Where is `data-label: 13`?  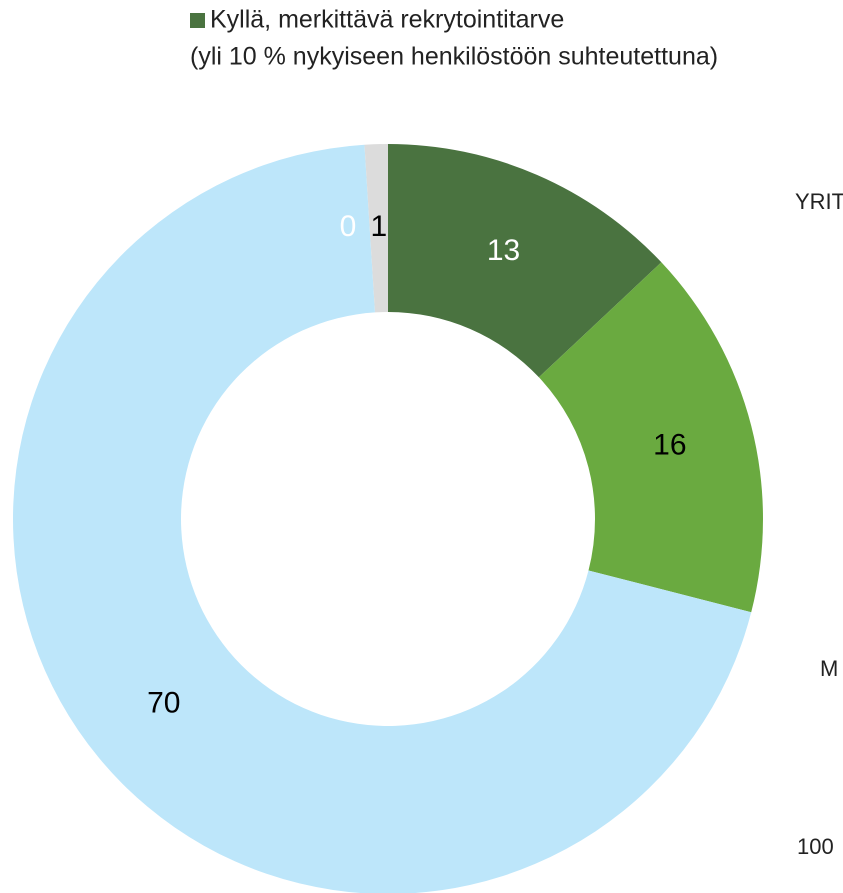
data-label: 13 is located at coordinates (503, 250).